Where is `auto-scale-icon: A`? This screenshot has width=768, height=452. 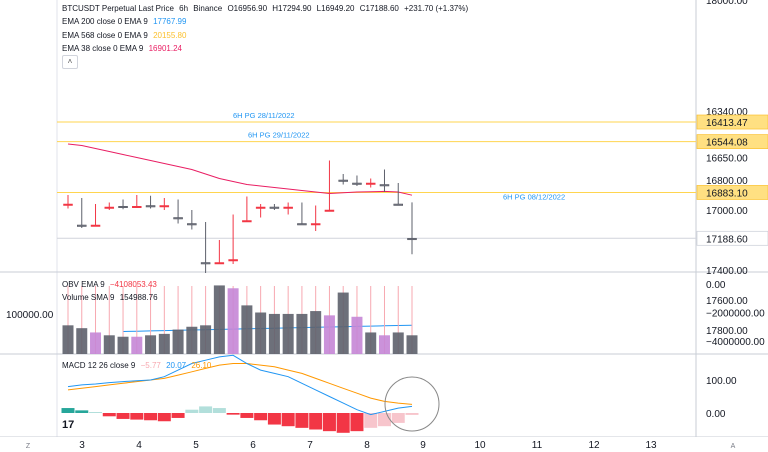
auto-scale-icon: A is located at coordinates (733, 446).